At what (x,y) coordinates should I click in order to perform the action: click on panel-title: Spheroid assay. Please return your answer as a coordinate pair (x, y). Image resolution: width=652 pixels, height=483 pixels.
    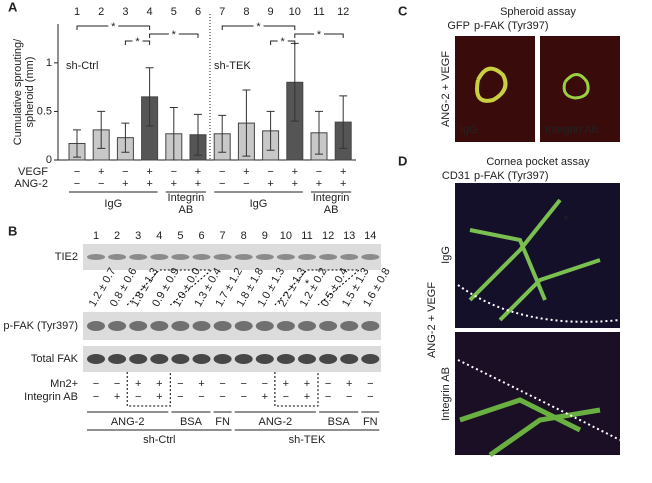
    Looking at the image, I should click on (538, 12).